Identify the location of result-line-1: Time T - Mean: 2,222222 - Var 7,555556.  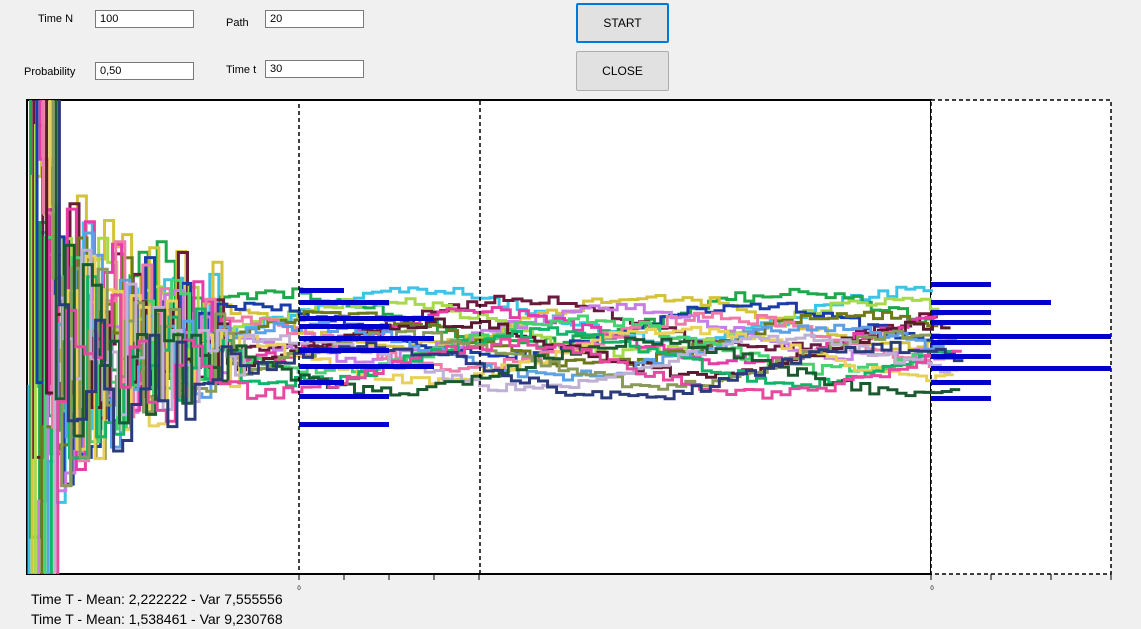
(157, 599).